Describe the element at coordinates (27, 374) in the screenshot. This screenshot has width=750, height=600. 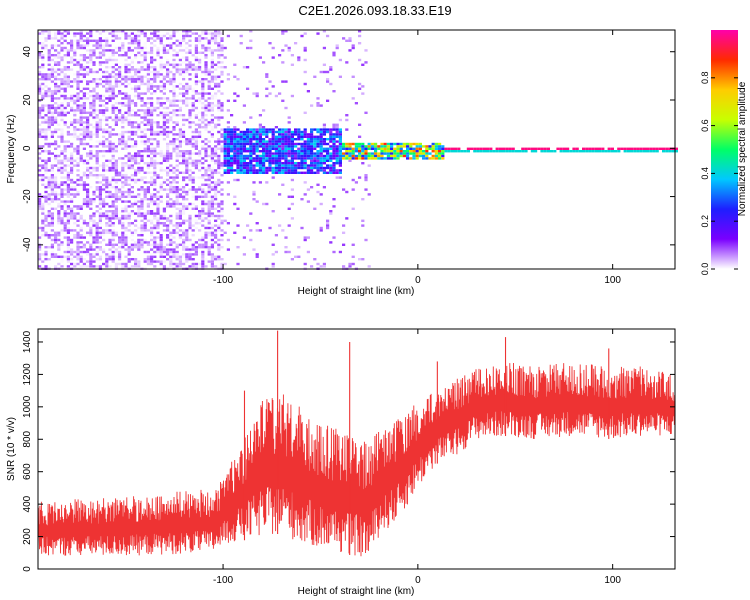
I see `snr-y-tick-label: 1200` at that location.